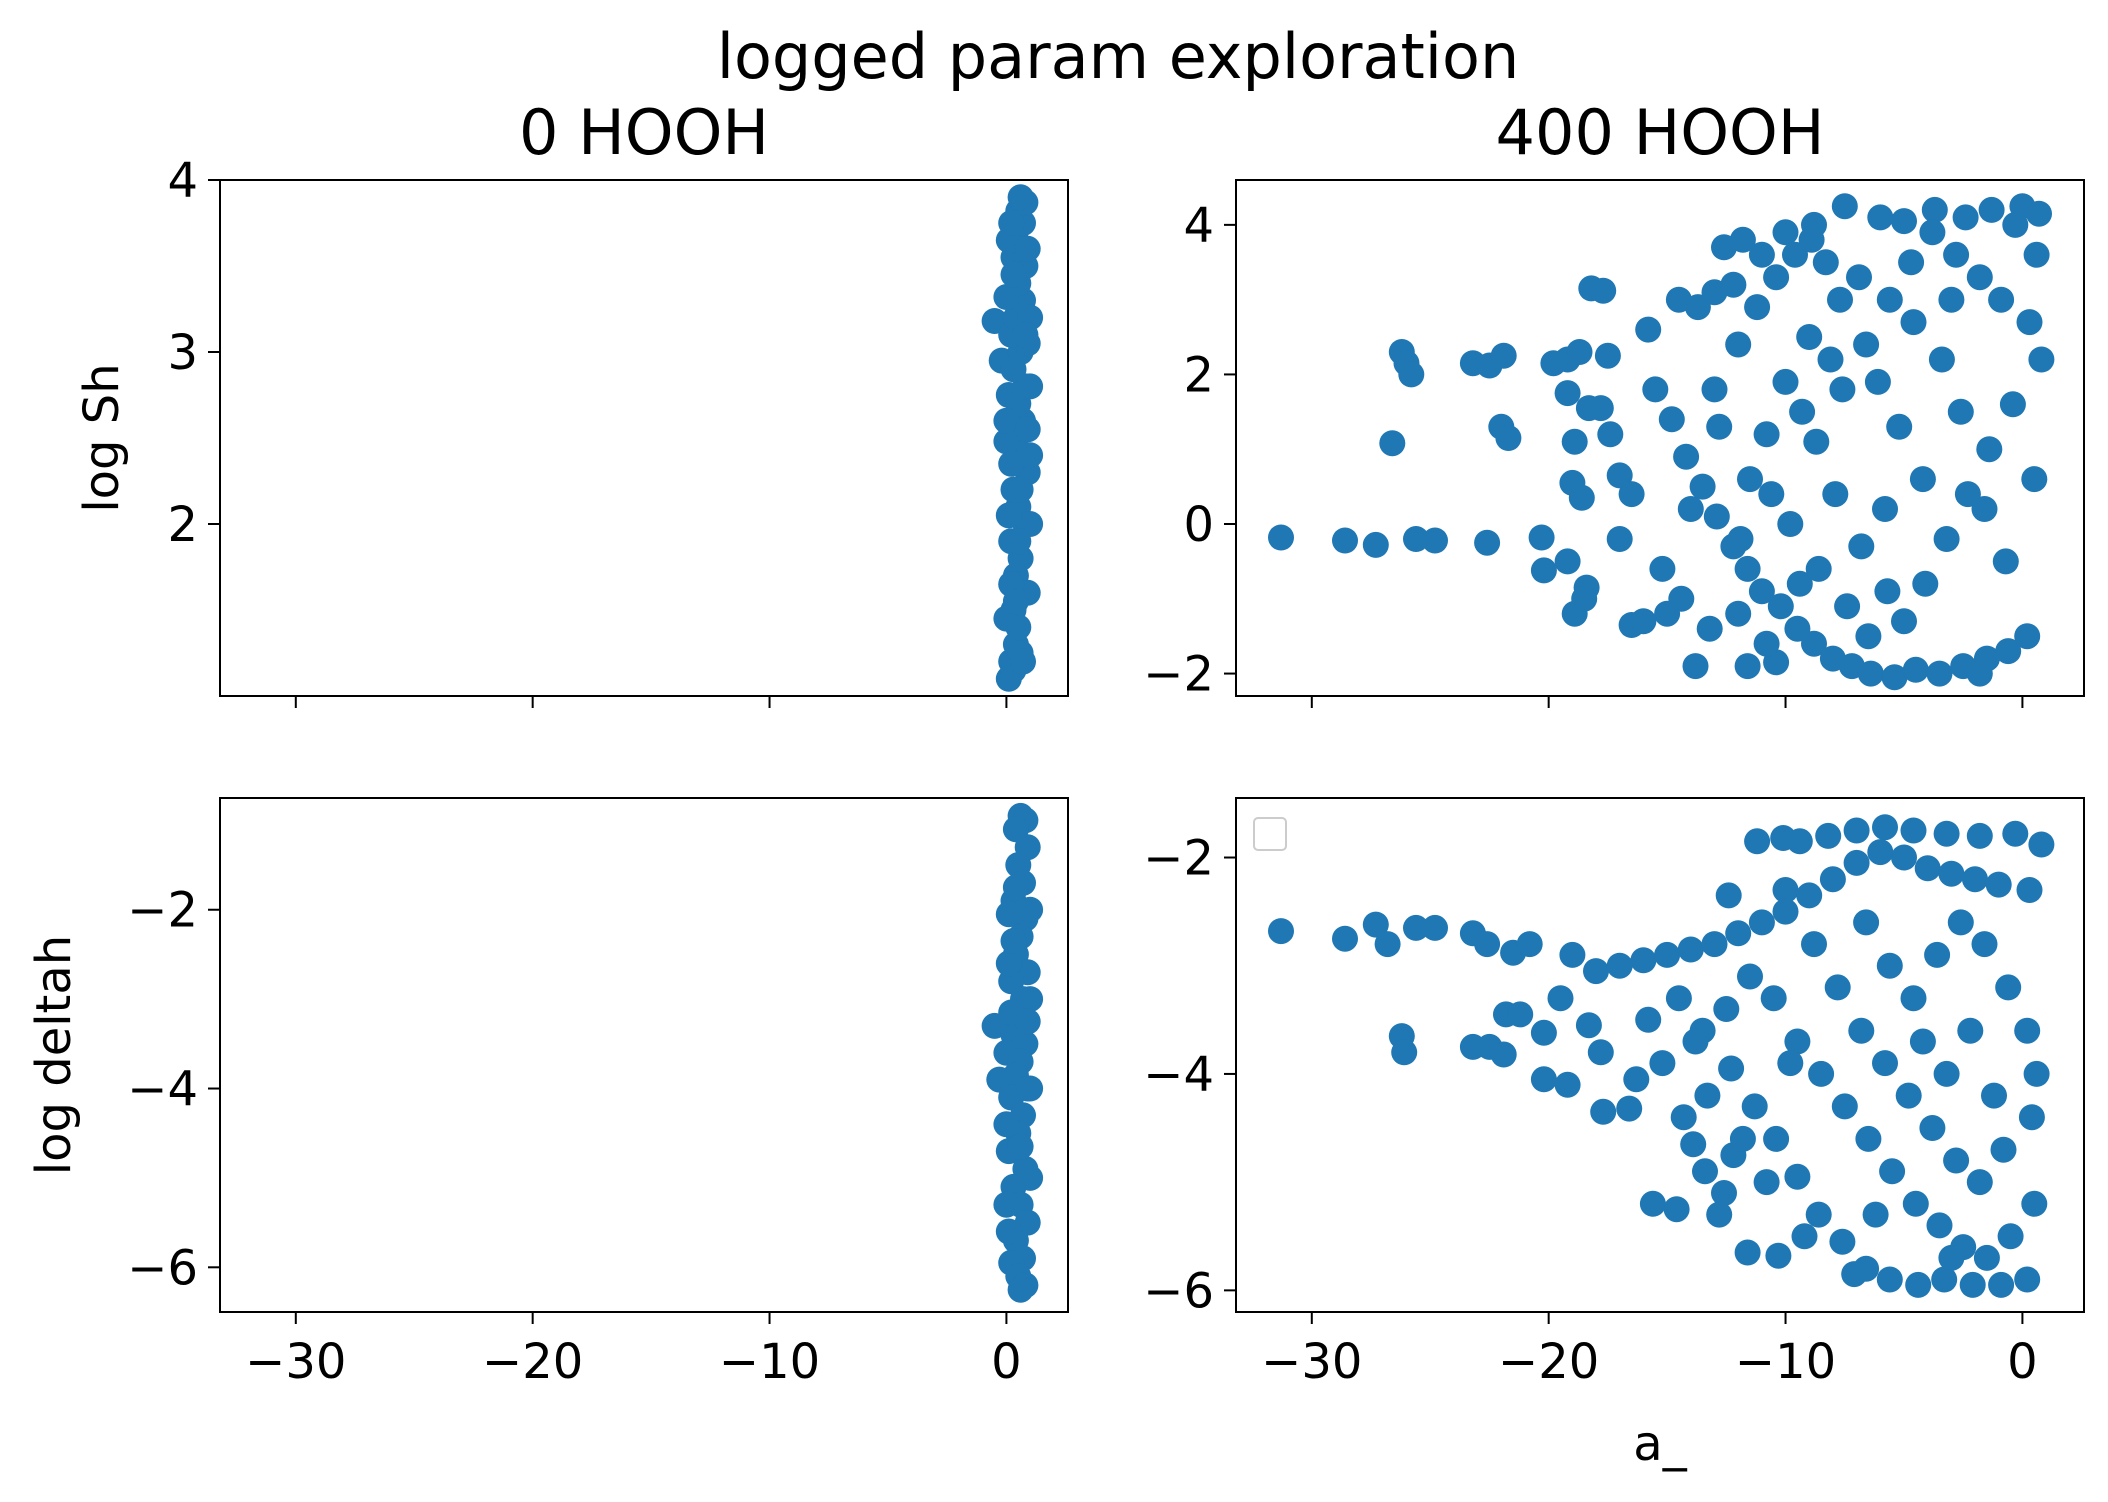 This screenshot has width=2108, height=1502. I want to click on panel-top-right-ticks: −2 0 2 4, so click(1583, 453).